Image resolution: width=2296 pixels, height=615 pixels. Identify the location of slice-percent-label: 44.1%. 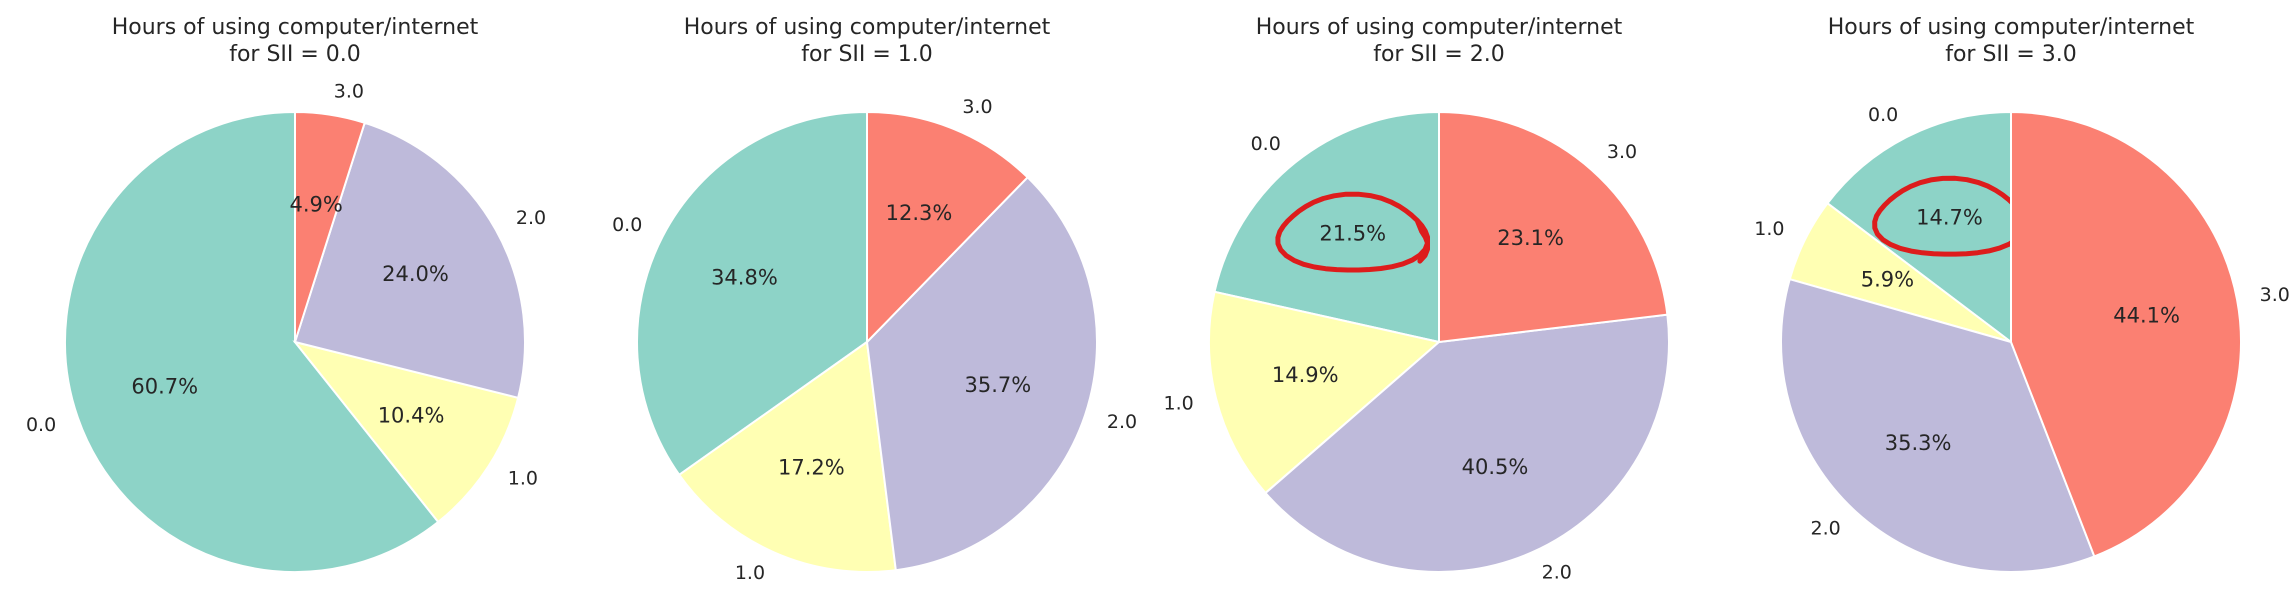
(2146, 316).